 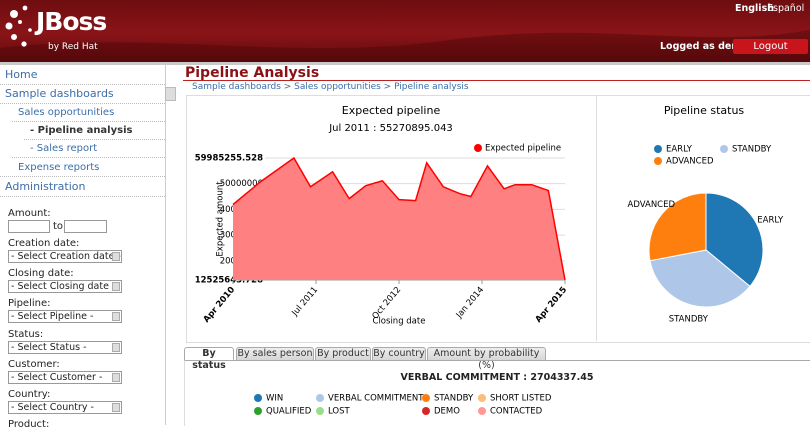 What do you see at coordinates (786, 8) in the screenshot?
I see `language-link: Español` at bounding box center [786, 8].